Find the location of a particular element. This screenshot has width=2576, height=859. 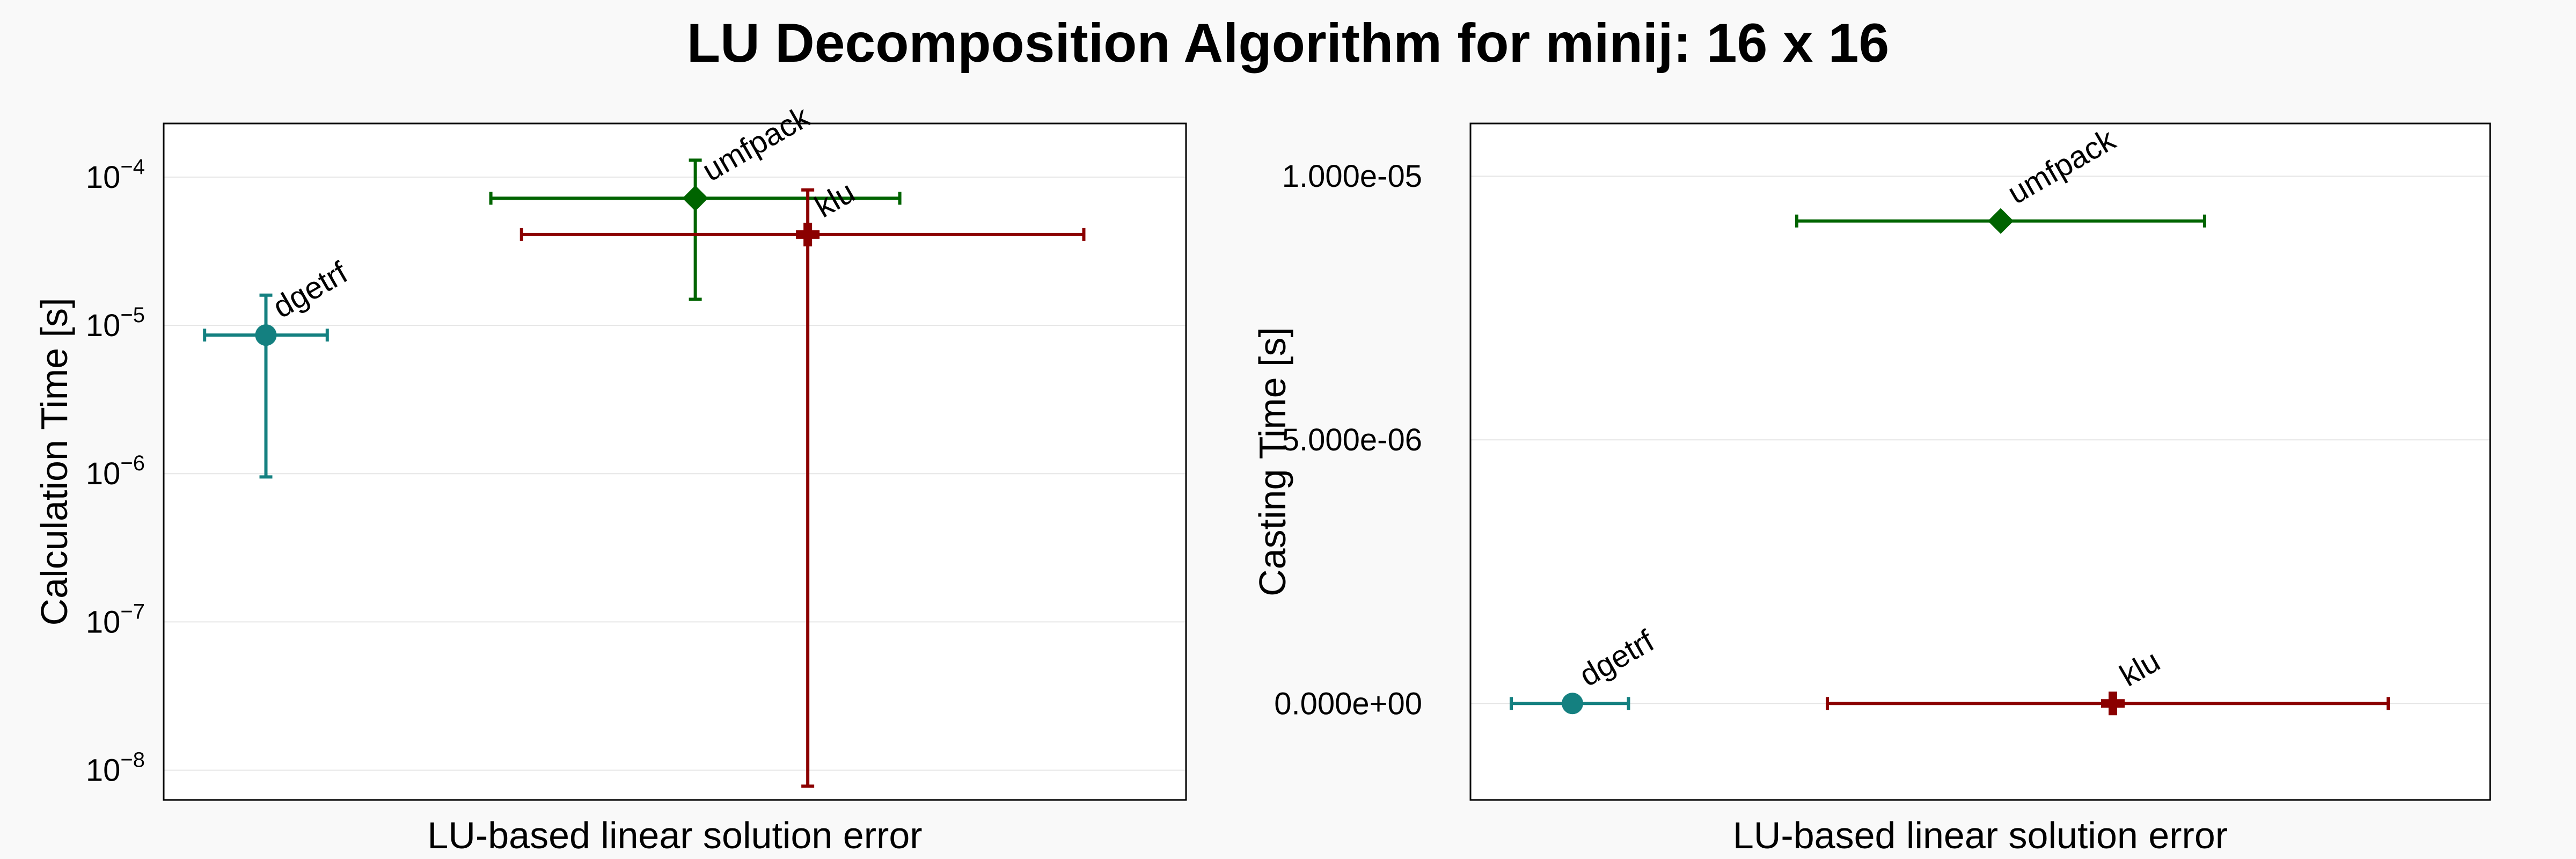

y-tick-label: 10⁻⁸ is located at coordinates (115, 768).